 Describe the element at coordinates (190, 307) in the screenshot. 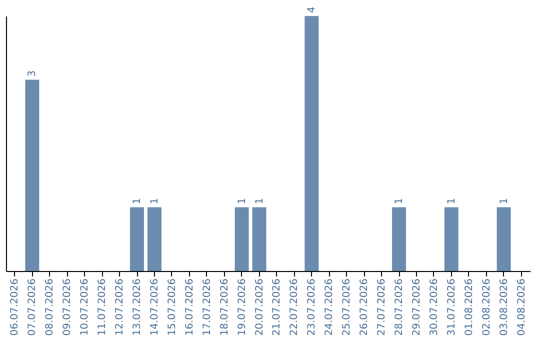

I see `x-tick-label: 16.07.2026` at that location.